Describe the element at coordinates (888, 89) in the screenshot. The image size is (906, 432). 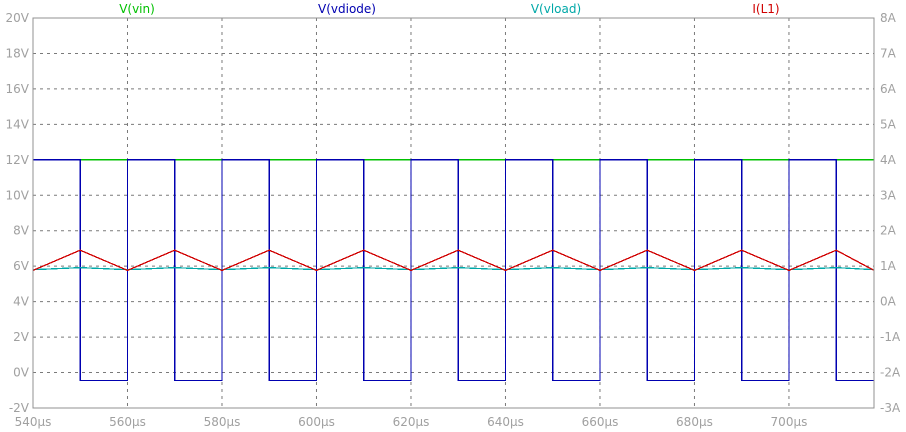
I see `y-right-tick-label: 6A` at that location.